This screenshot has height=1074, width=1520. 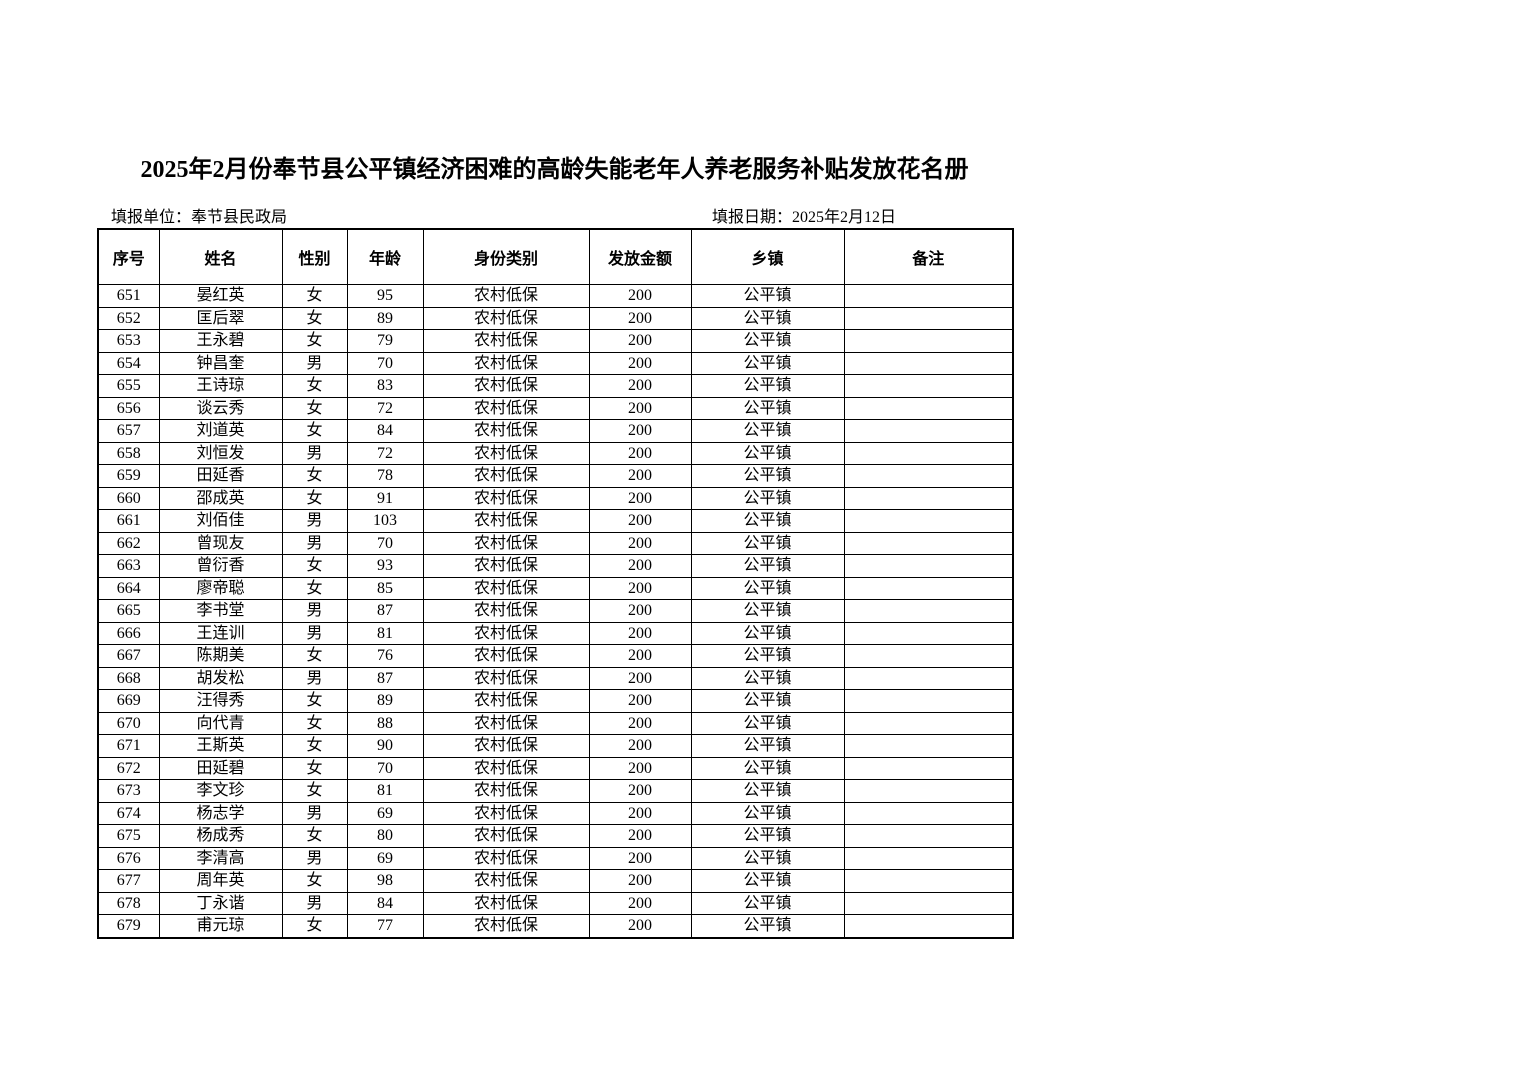 What do you see at coordinates (555, 296) in the screenshot?
I see `table-row: 651 晏红英女 95 农村低保 200 公平镇` at bounding box center [555, 296].